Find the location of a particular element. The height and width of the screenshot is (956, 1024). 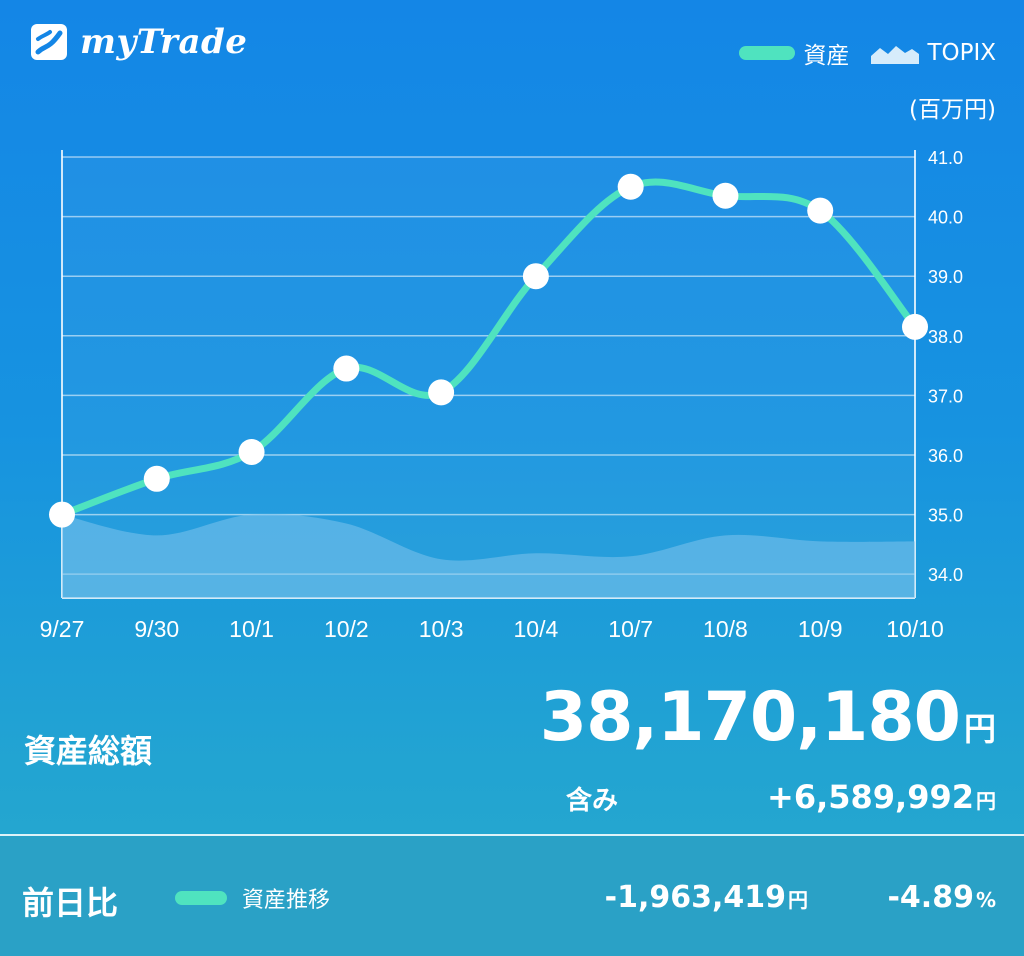

total-assets-label: 資産総額 is located at coordinates (88, 751).